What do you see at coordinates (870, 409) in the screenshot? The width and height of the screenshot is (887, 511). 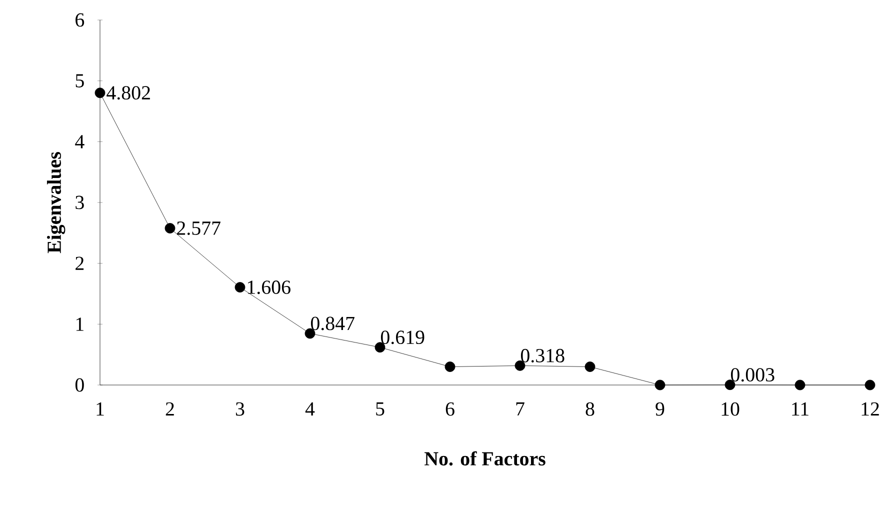 I see `x-tick-label: 12` at bounding box center [870, 409].